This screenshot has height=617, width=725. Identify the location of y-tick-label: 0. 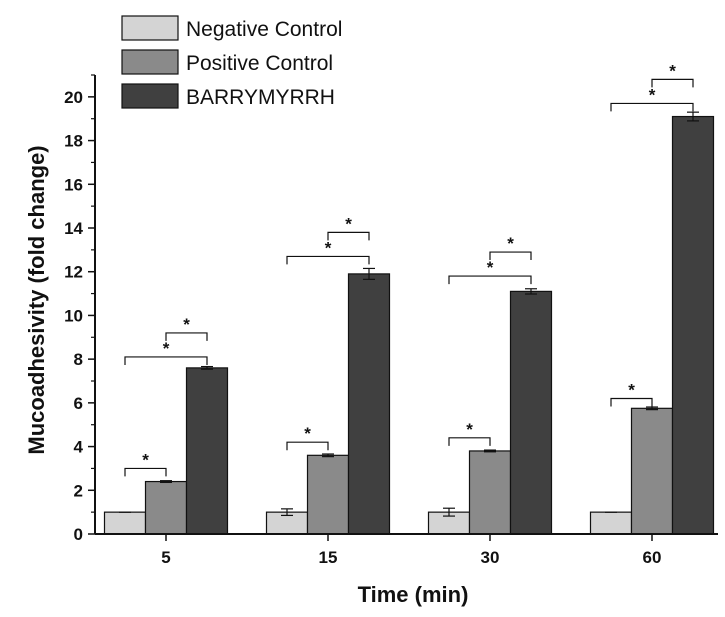
(78, 534).